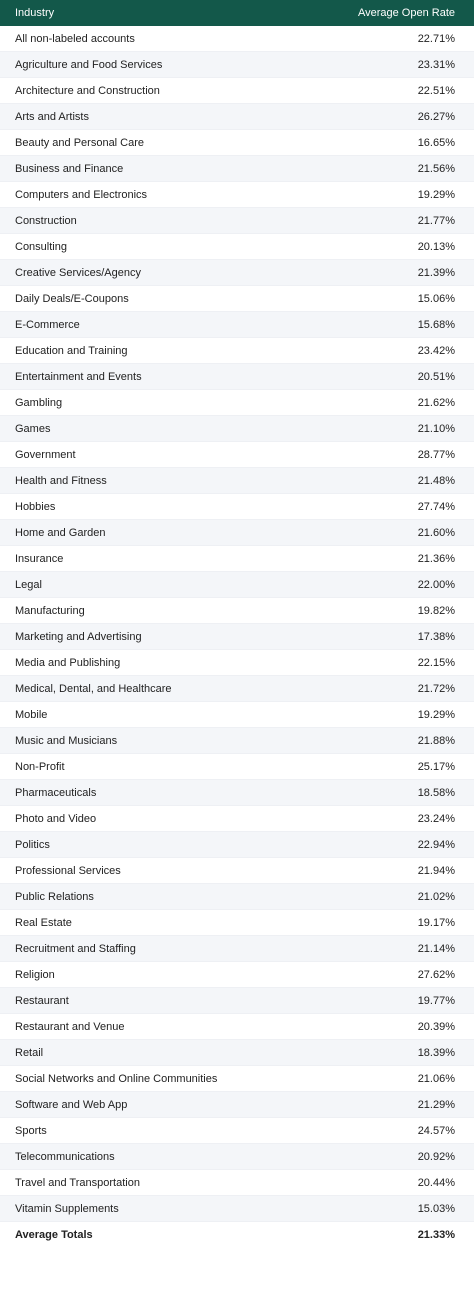 Image resolution: width=474 pixels, height=1306 pixels. Describe the element at coordinates (237, 611) in the screenshot. I see `table-row: Manufacturing 19.82%` at that location.